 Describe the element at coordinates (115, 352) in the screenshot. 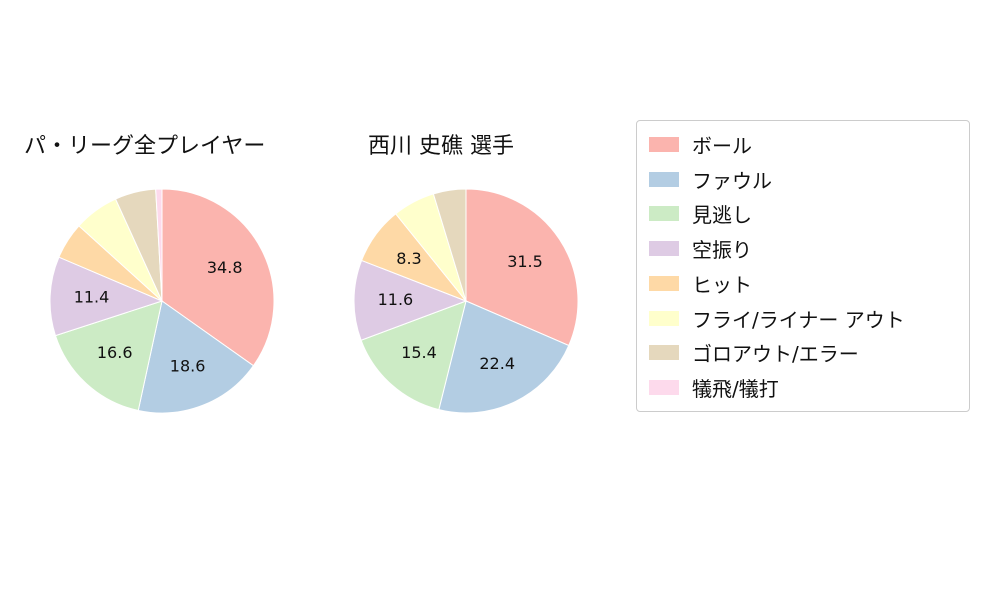

I see `pie-value-label: 16.6` at that location.